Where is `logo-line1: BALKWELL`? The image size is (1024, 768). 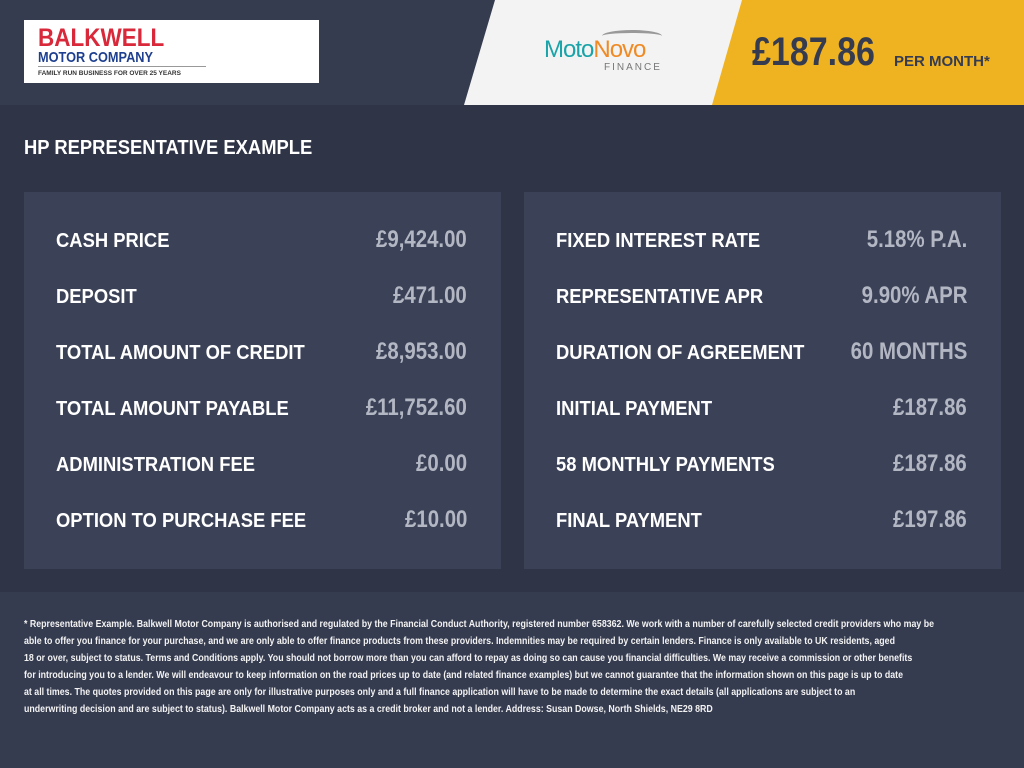
logo-line1: BALKWELL is located at coordinates (101, 38).